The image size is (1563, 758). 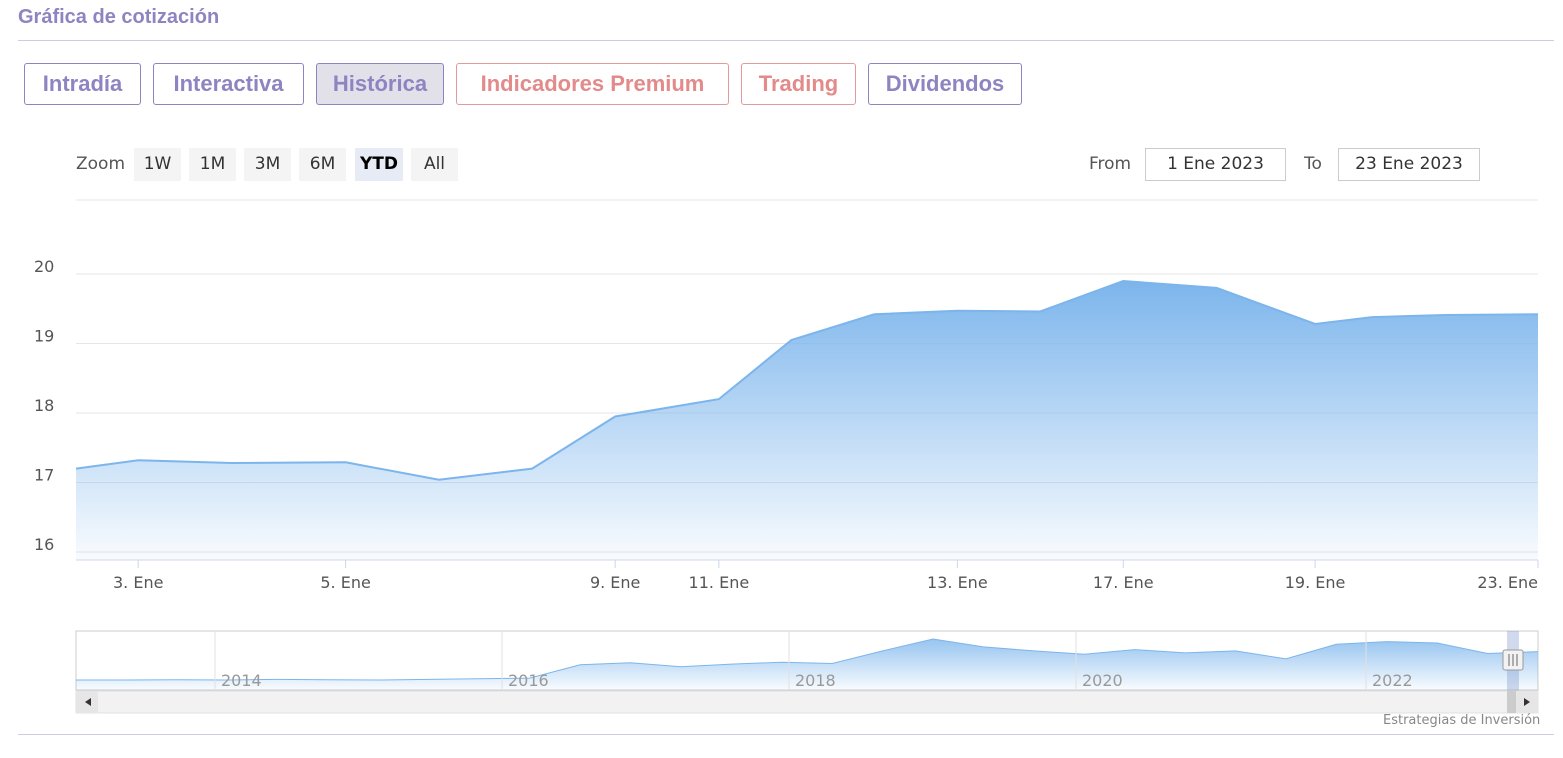 I want to click on tab-dividendos: Dividendos, so click(x=945, y=84).